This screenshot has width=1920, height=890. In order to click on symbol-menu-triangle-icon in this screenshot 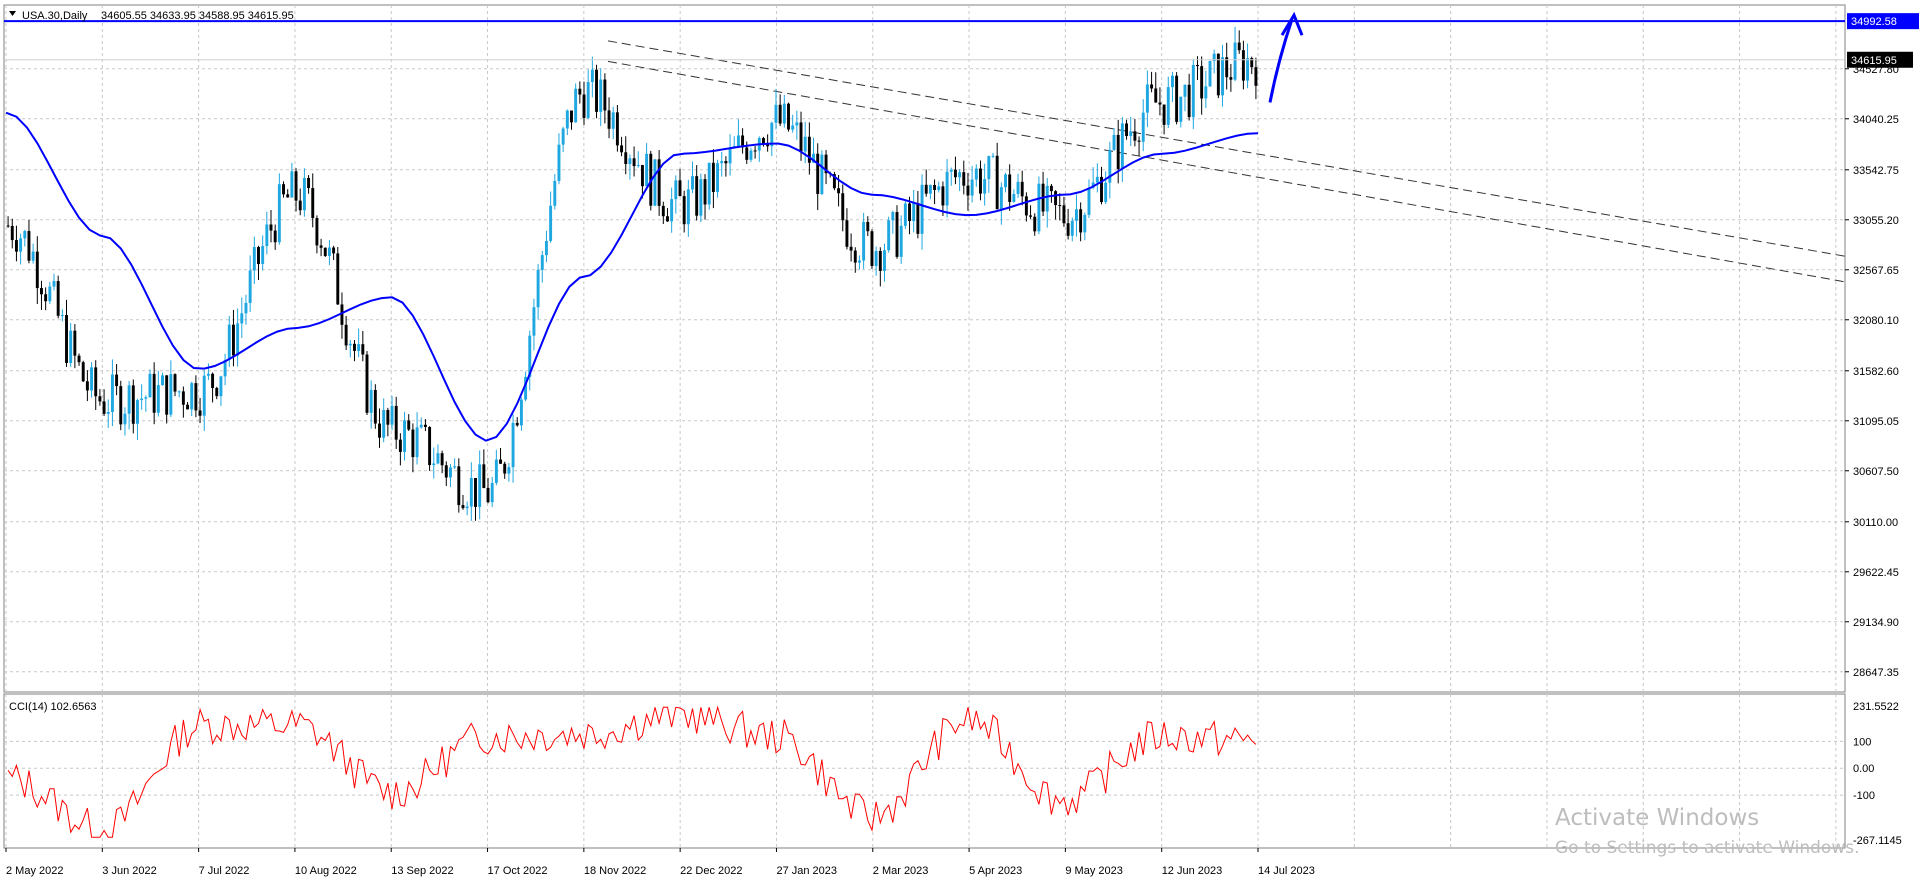, I will do `click(12, 13)`.